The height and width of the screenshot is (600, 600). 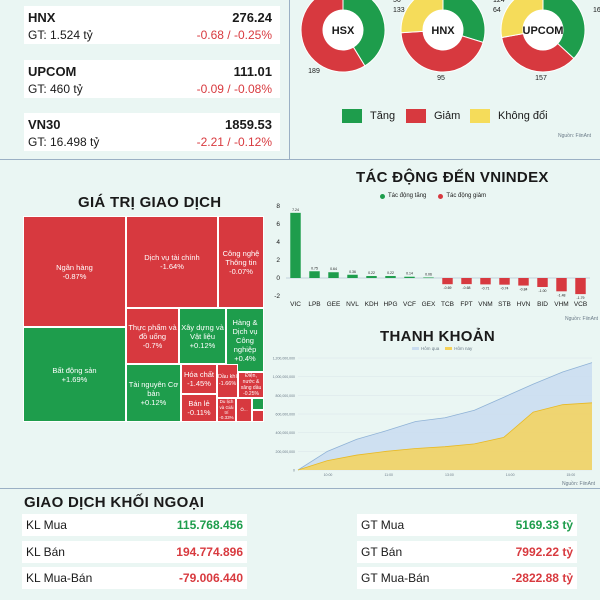 What do you see at coordinates (252, 71) in the screenshot?
I see `index-value: 111.01` at bounding box center [252, 71].